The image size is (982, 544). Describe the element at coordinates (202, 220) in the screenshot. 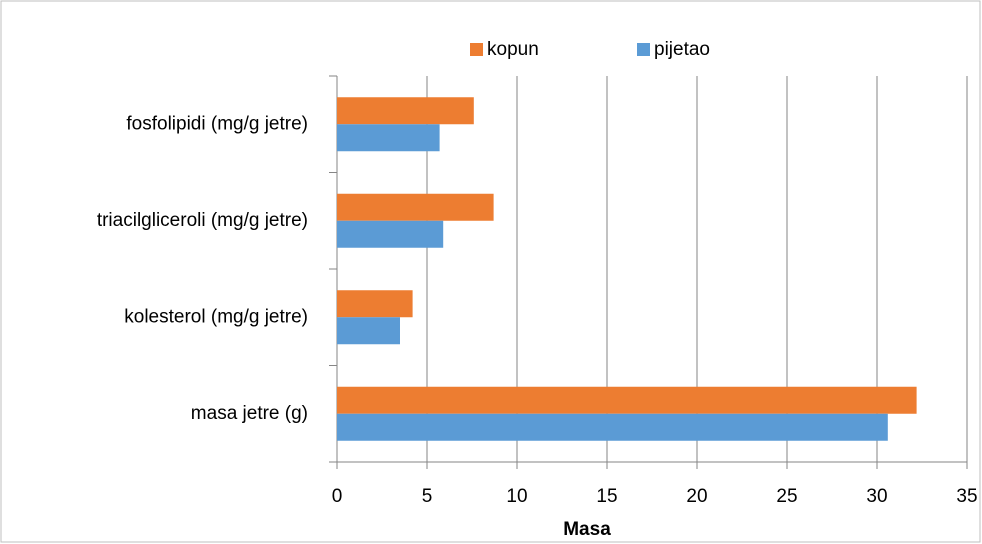

I see `y-tick-label: triacilgliceroli (mg/g jetre)` at that location.